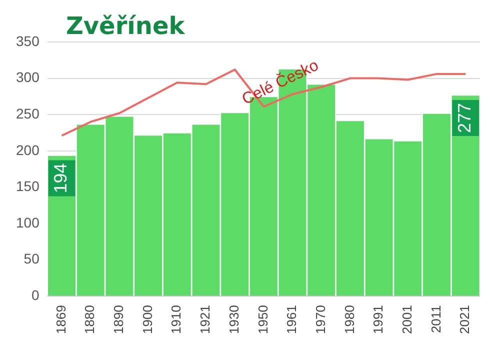 The image size is (492, 343). What do you see at coordinates (32, 258) in the screenshot?
I see `y-tick-label: 50` at bounding box center [32, 258].